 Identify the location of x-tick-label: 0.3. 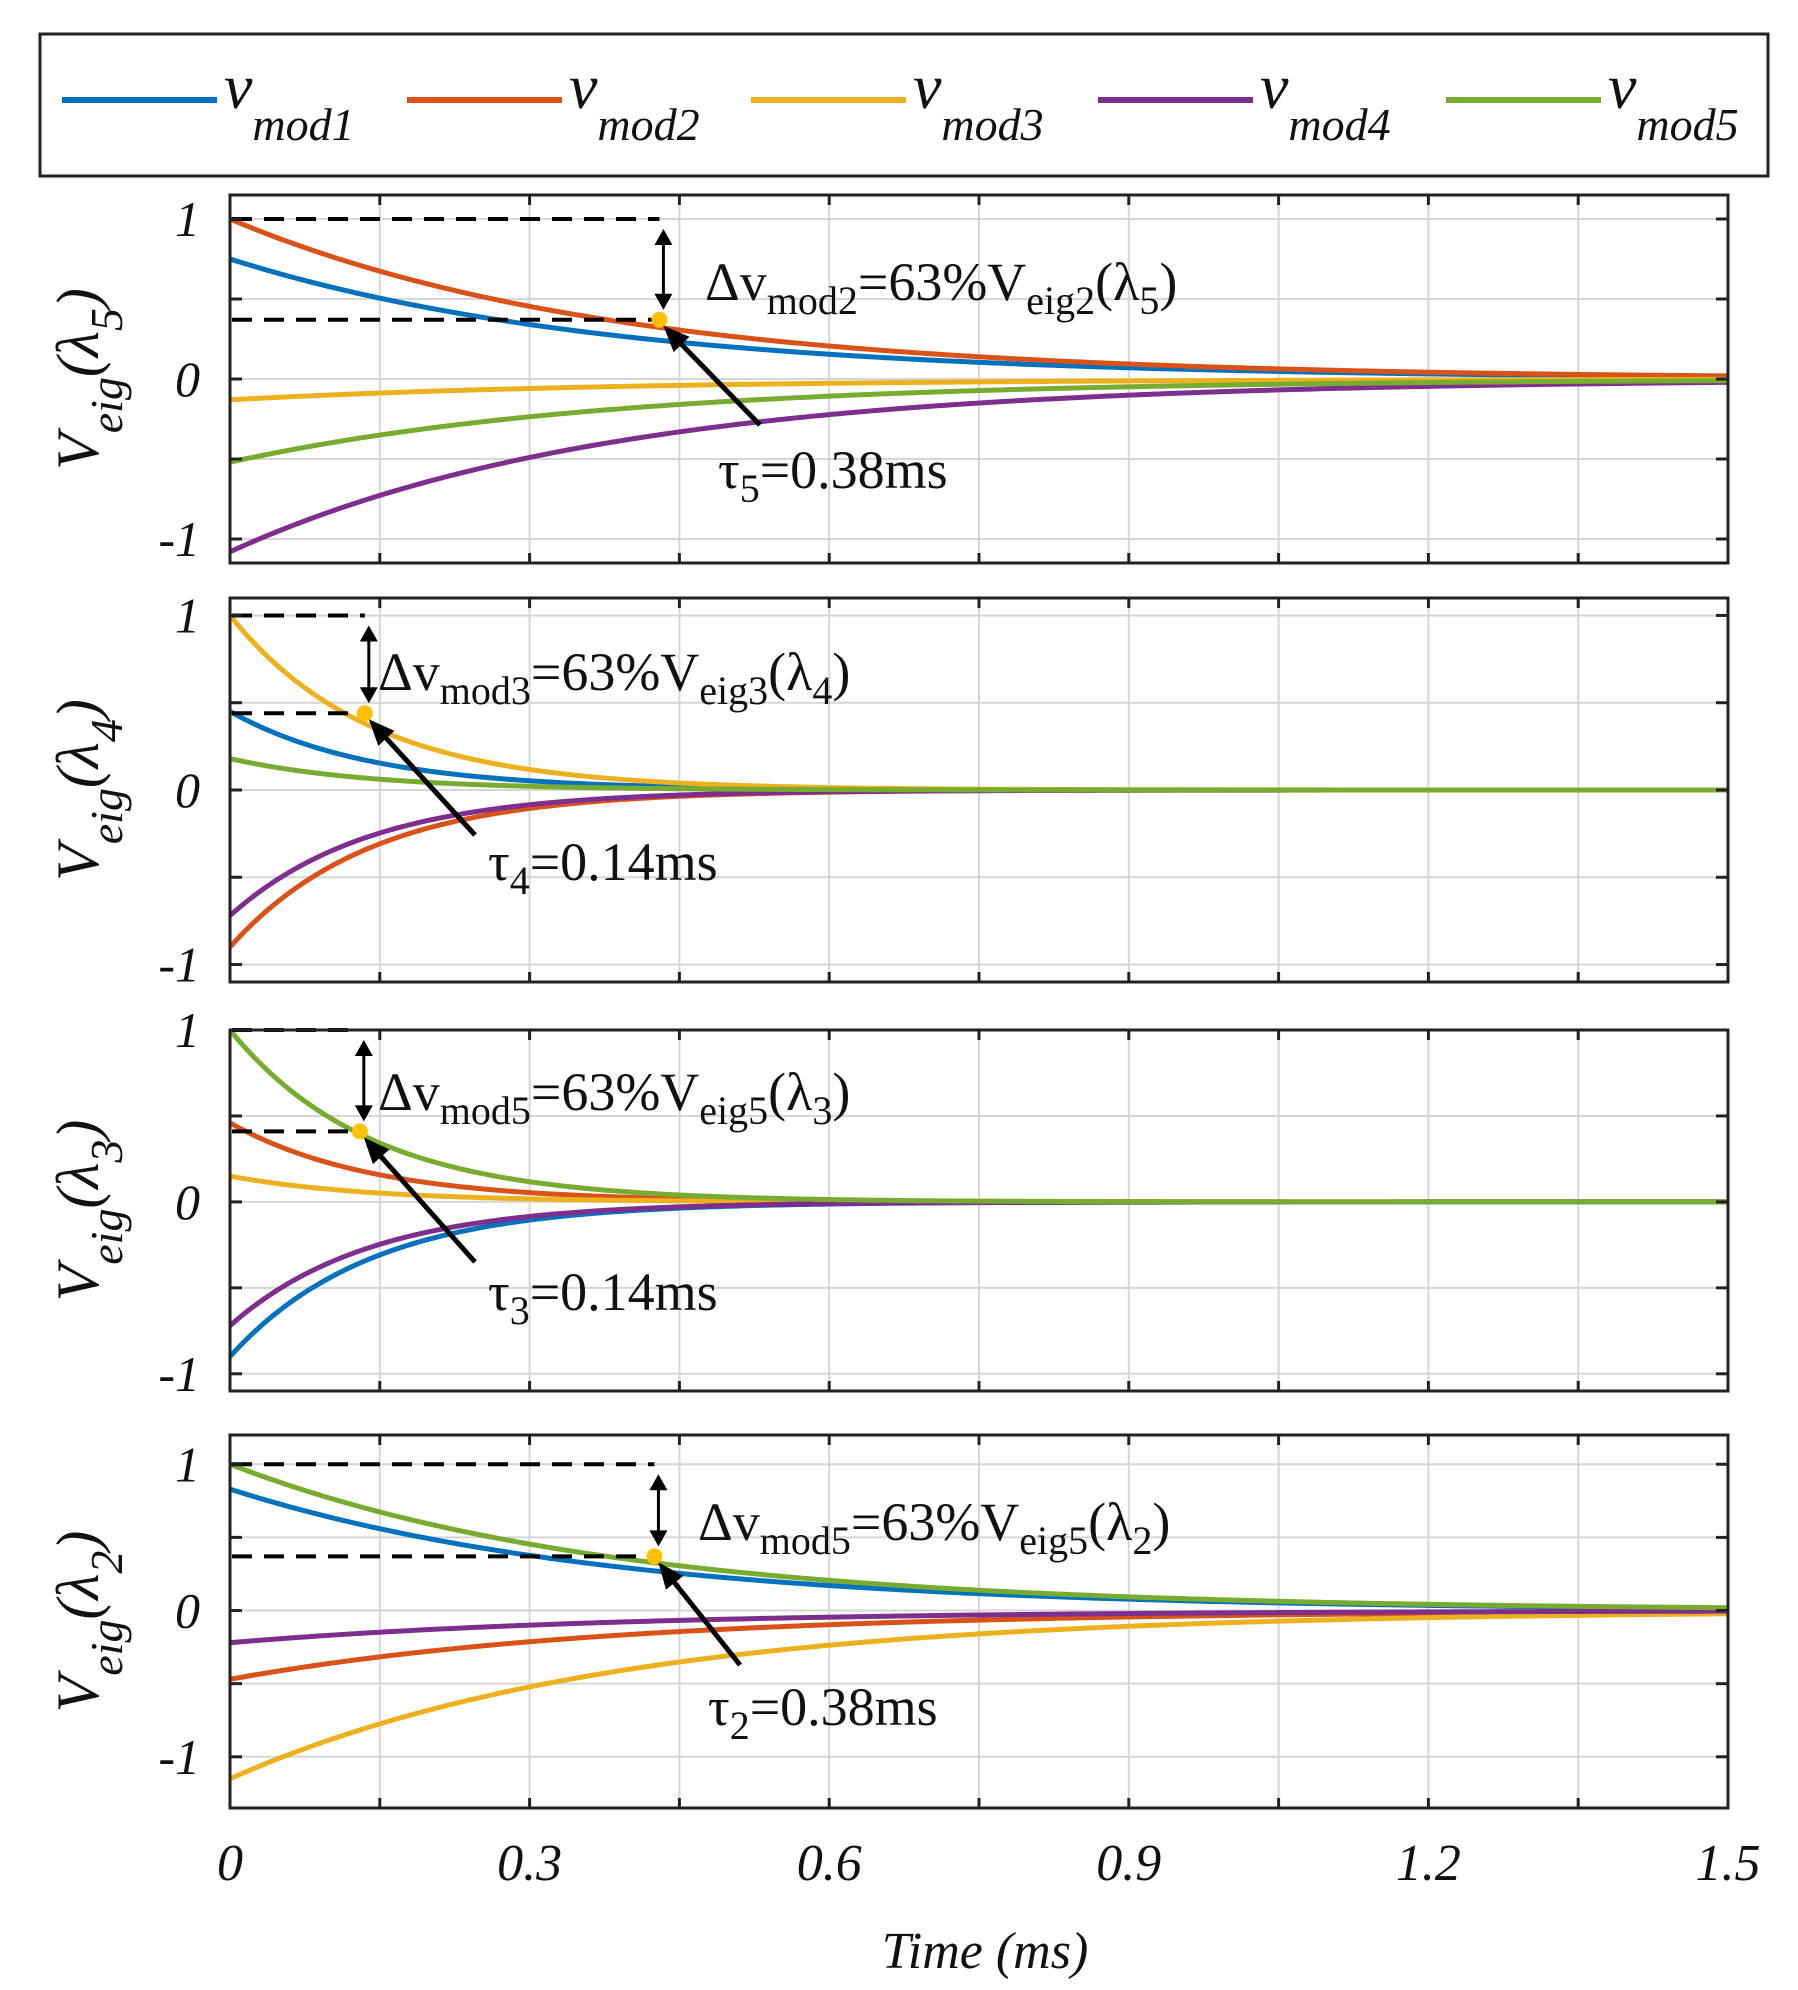
(529, 1863).